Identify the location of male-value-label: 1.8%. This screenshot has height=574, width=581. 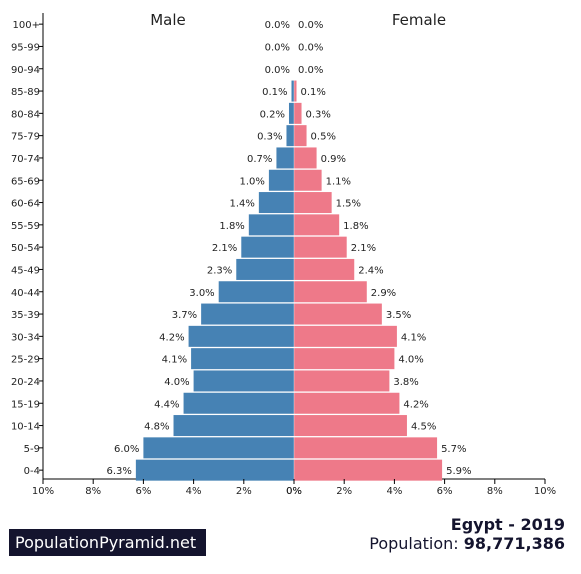
(231, 226).